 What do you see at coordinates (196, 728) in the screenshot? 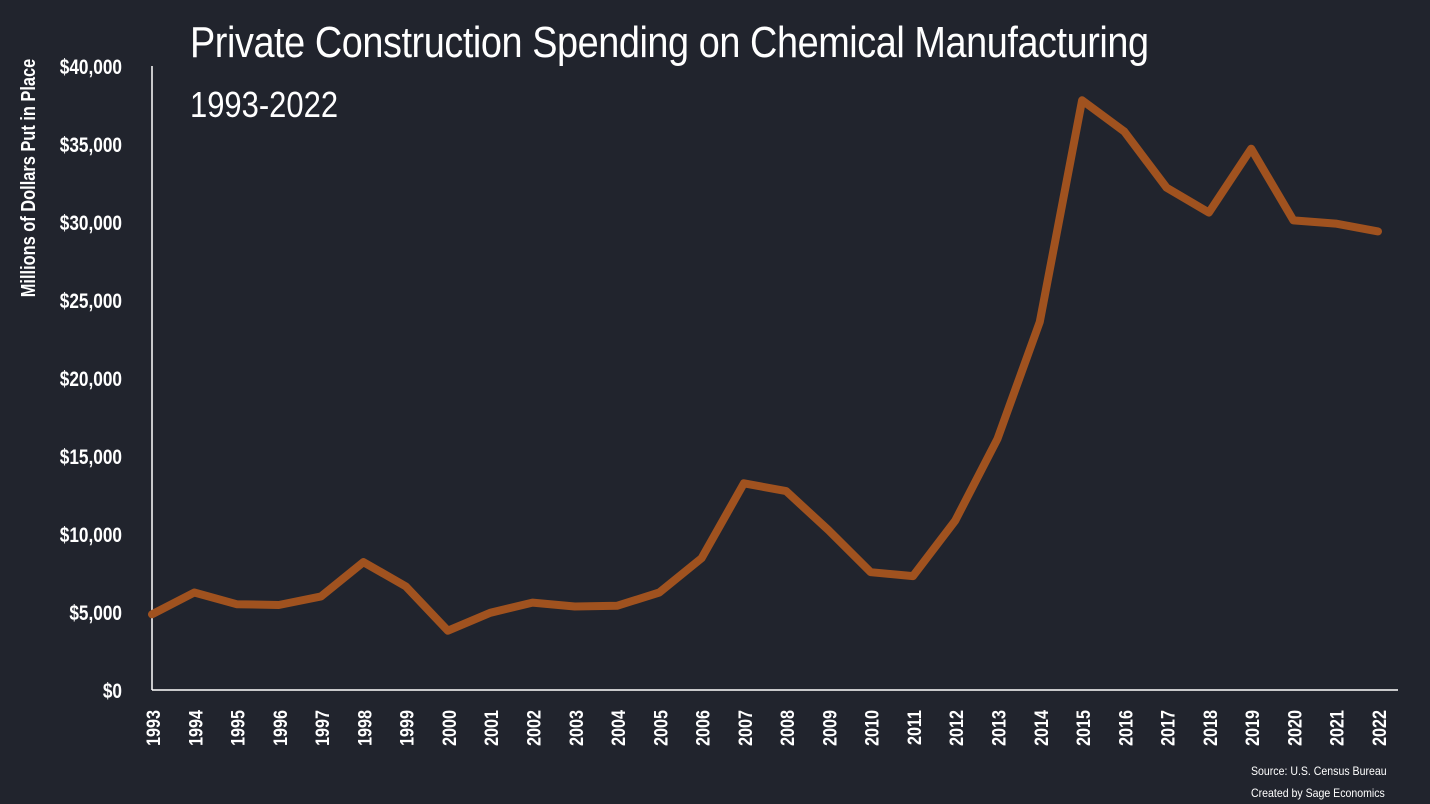
I see `x-tick-label: 1994` at bounding box center [196, 728].